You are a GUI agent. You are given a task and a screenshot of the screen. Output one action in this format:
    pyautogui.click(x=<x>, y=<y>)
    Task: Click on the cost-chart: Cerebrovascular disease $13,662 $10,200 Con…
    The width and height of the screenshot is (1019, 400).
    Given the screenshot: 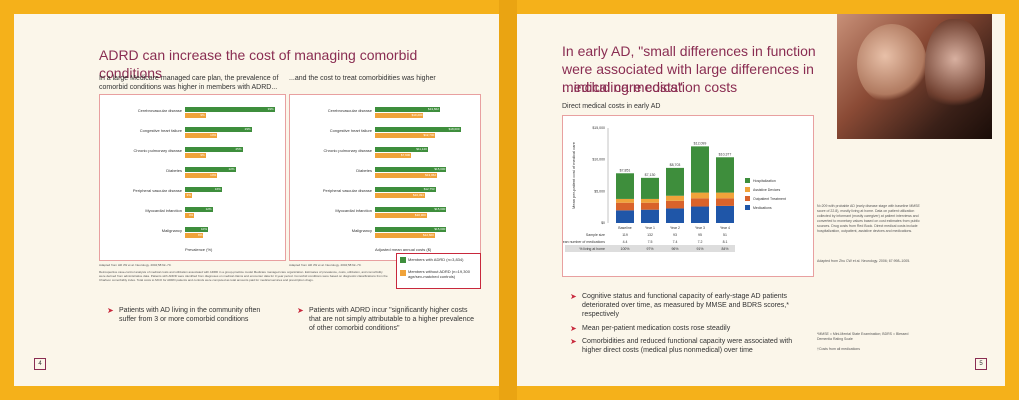 What is the action you would take?
    pyautogui.click(x=385, y=177)
    